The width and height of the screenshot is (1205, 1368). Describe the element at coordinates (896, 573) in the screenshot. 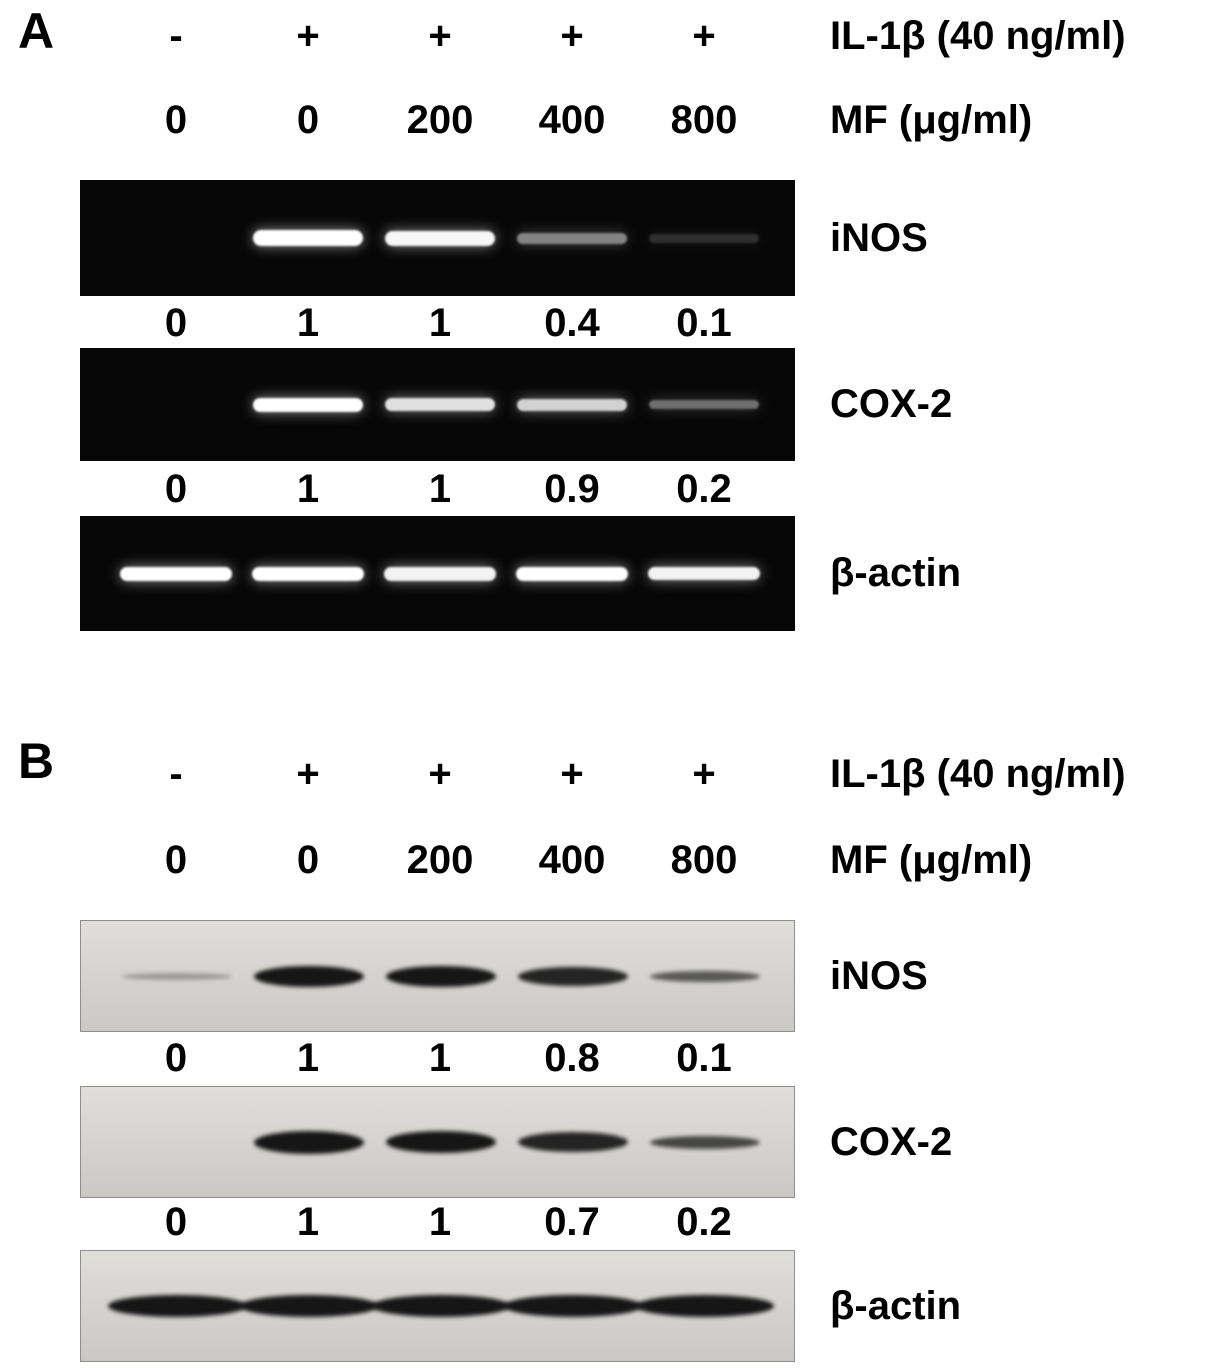

I see `blot-label-bactin-a: β-actin` at that location.